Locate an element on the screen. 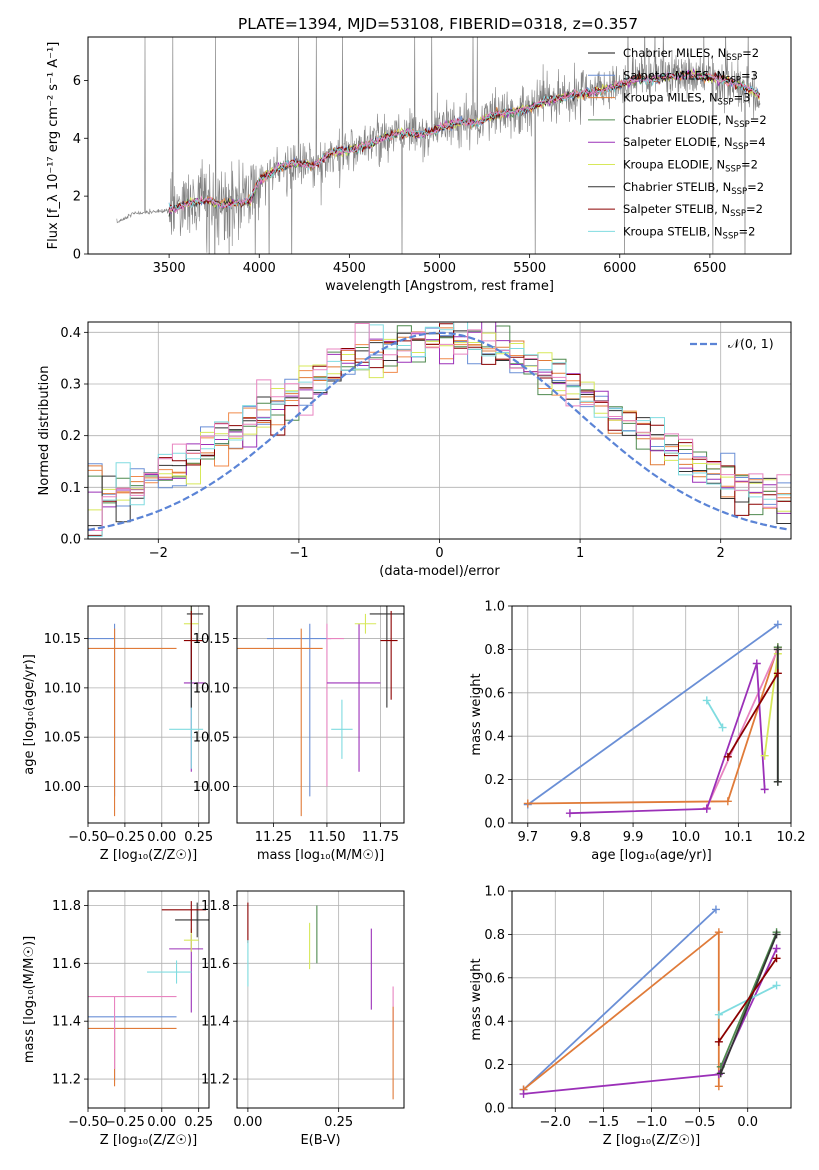 The height and width of the screenshot is (1170, 819). x-tick-label: 2 is located at coordinates (721, 553).